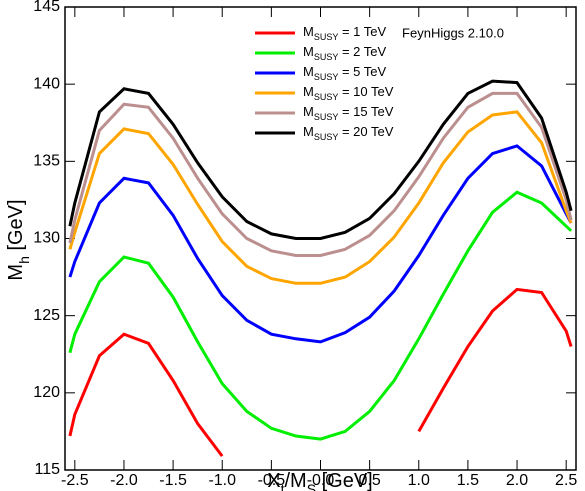 The width and height of the screenshot is (585, 491). What do you see at coordinates (566, 480) in the screenshot?
I see `x-tick-label: 2.5` at bounding box center [566, 480].